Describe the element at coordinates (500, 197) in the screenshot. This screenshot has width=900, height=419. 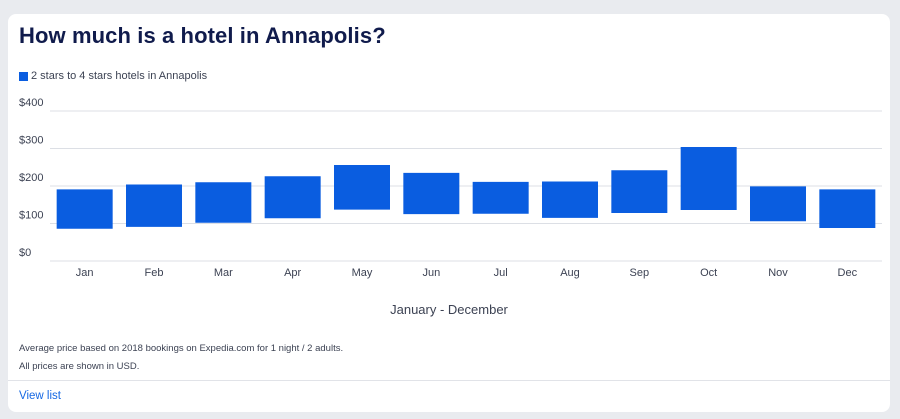
I see `bar-jul` at that location.